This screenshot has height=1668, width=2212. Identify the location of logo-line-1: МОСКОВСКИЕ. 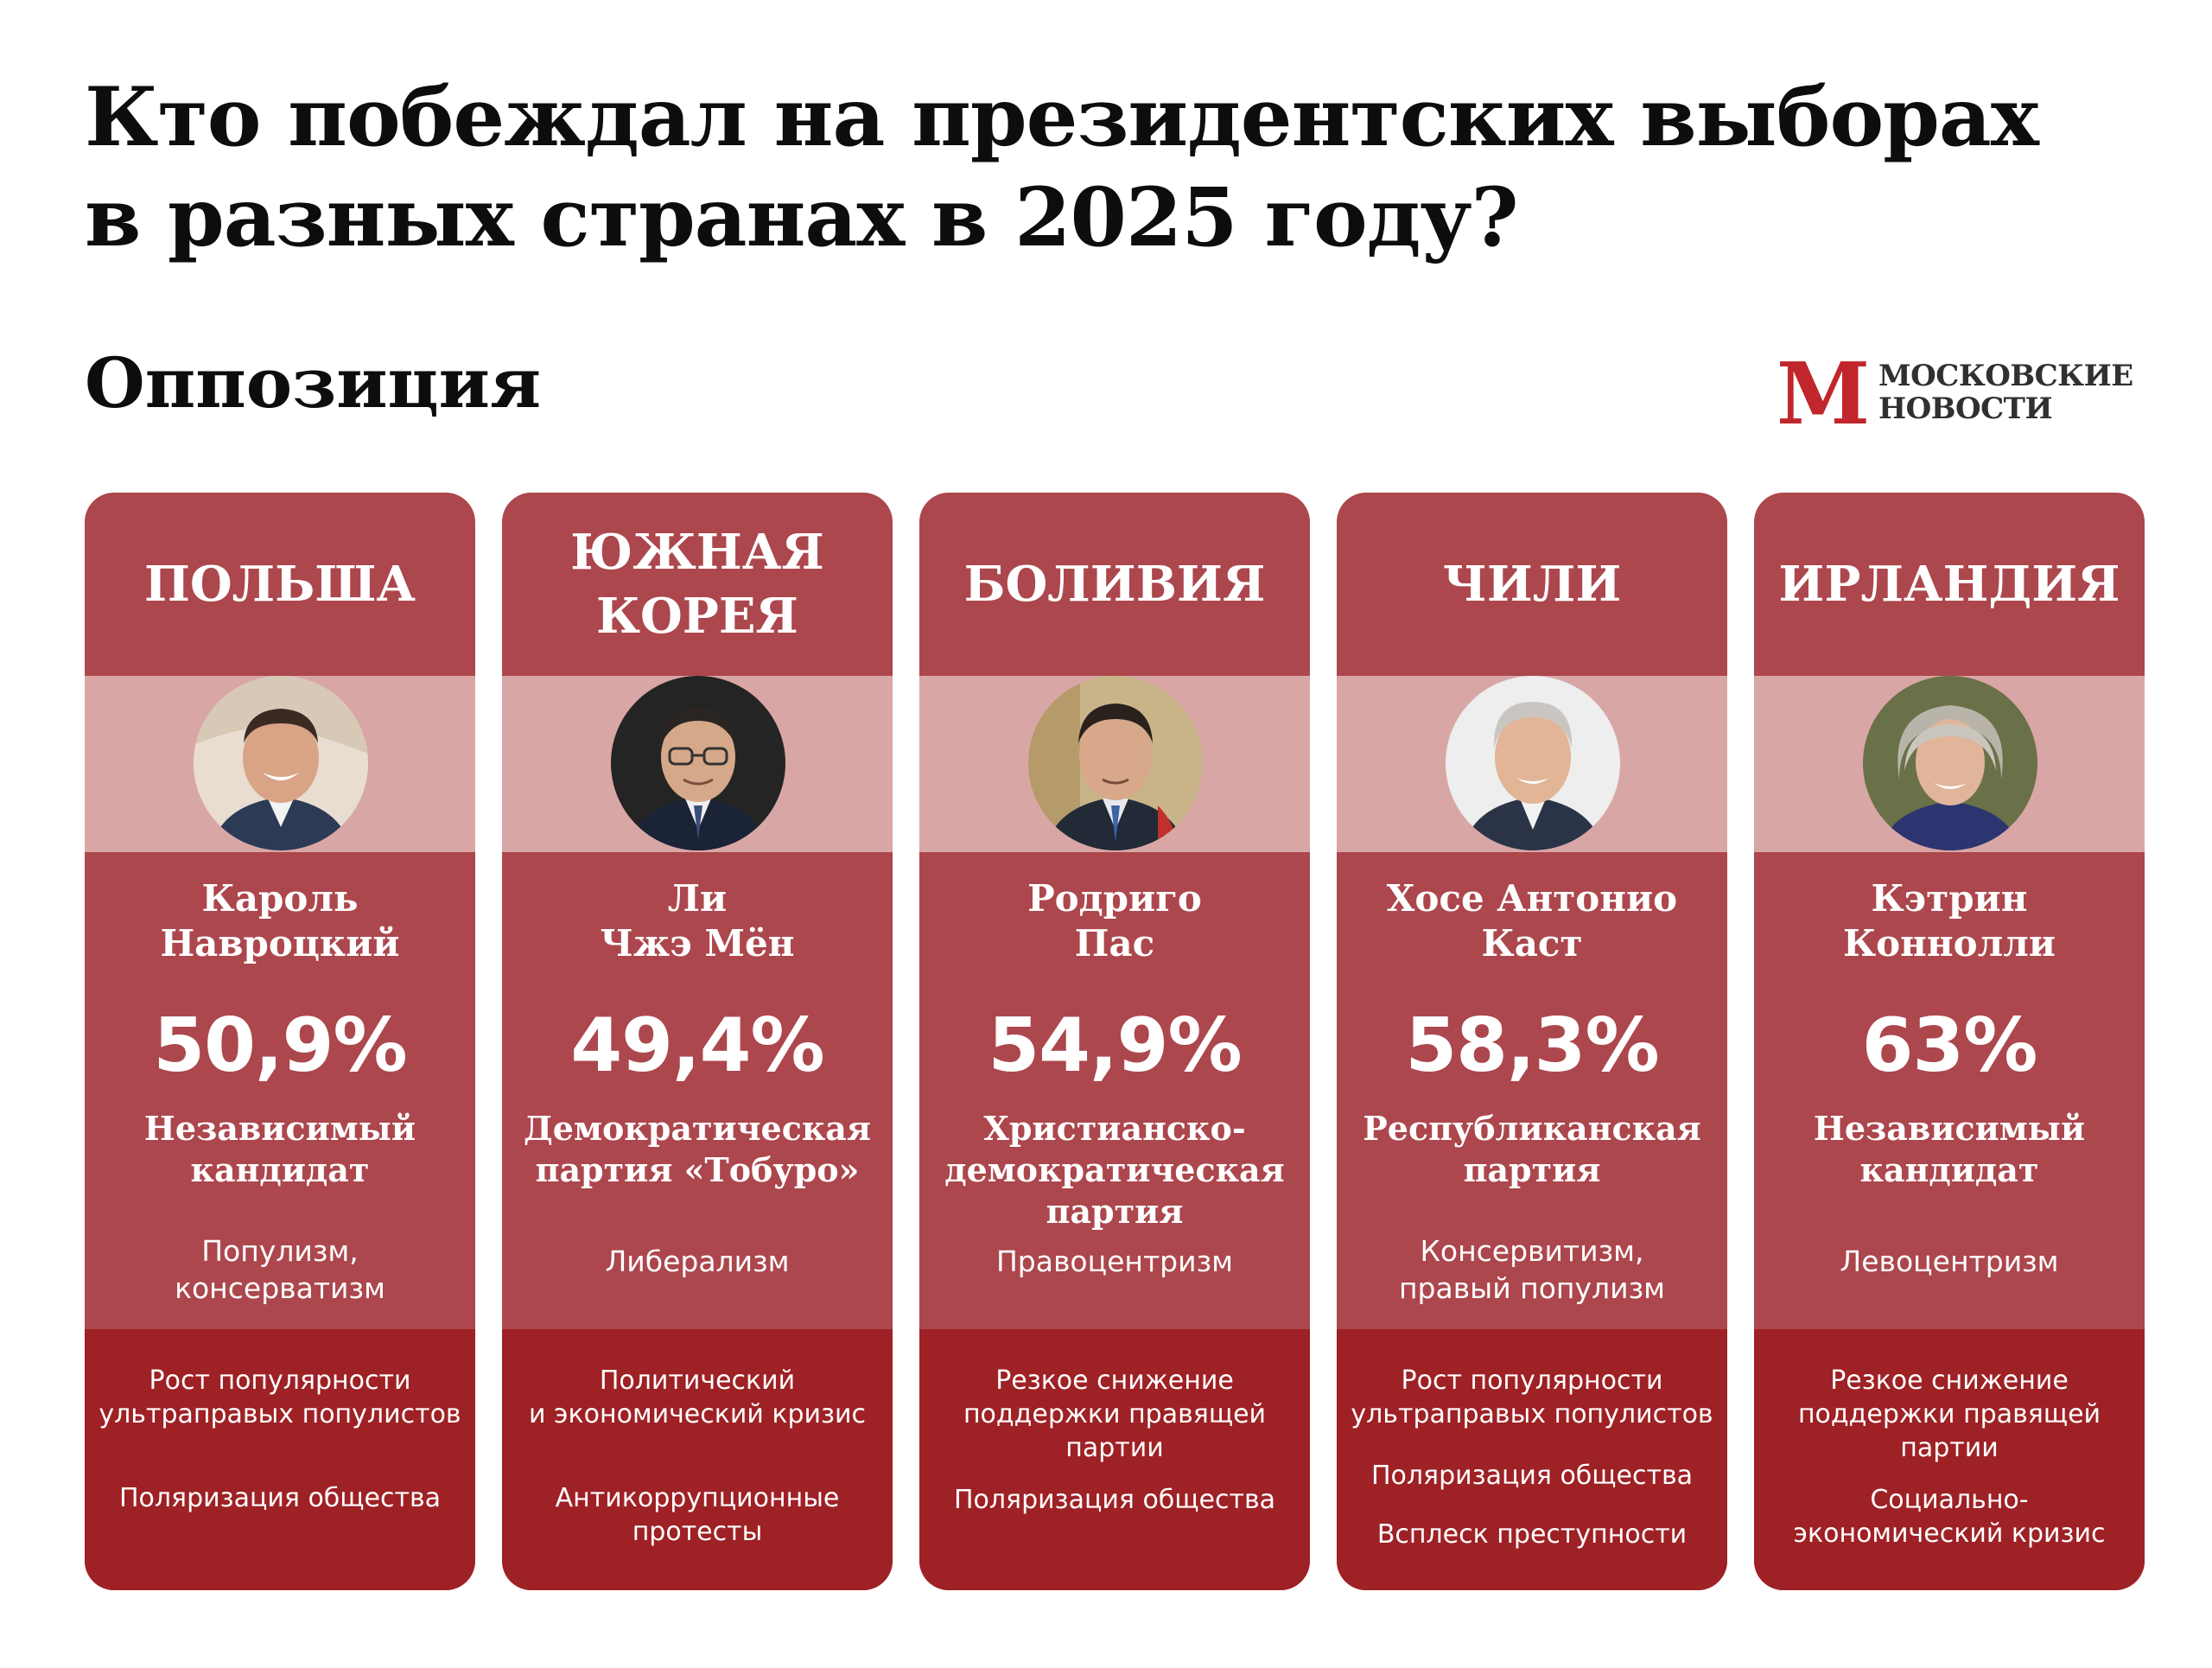
(2005, 376).